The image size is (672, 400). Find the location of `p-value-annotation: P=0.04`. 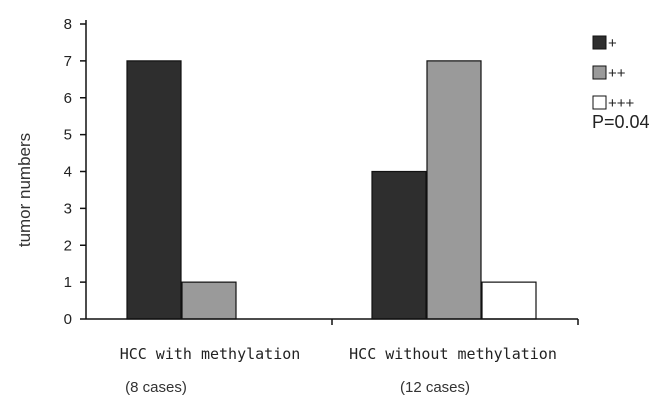

p-value-annotation: P=0.04 is located at coordinates (621, 122).